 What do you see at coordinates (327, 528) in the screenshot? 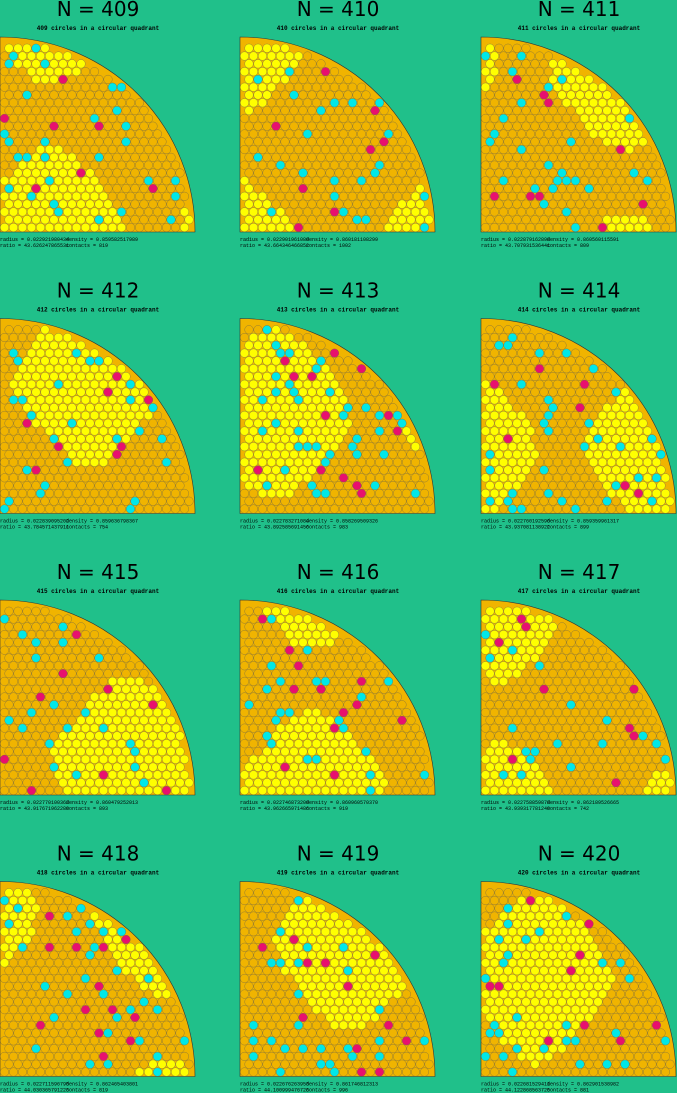
I see `stat: contacts = 983` at bounding box center [327, 528].